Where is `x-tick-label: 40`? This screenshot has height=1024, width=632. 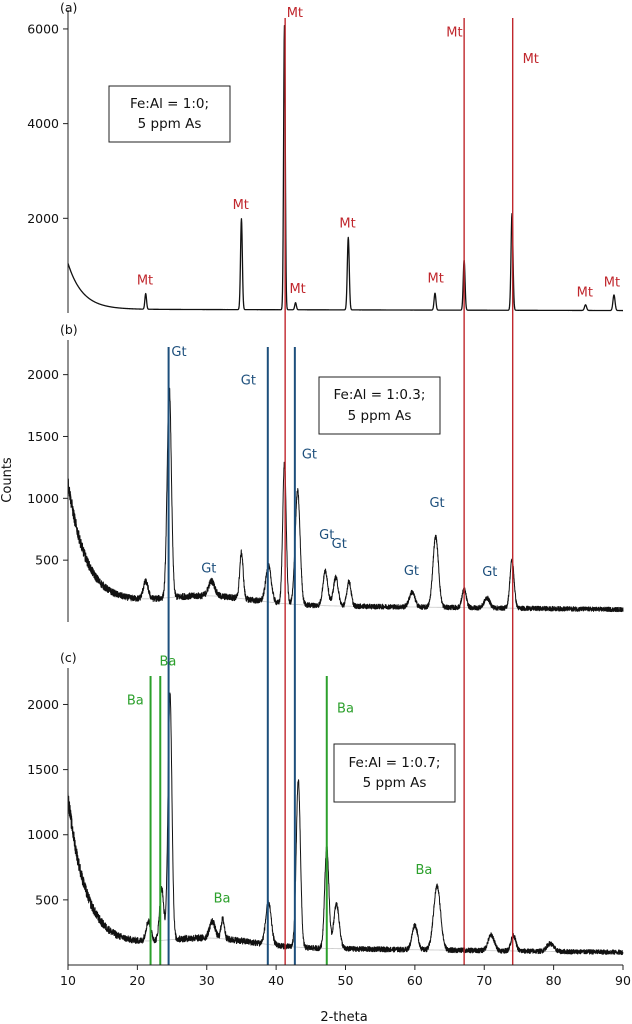 x-tick-label: 40 is located at coordinates (276, 980).